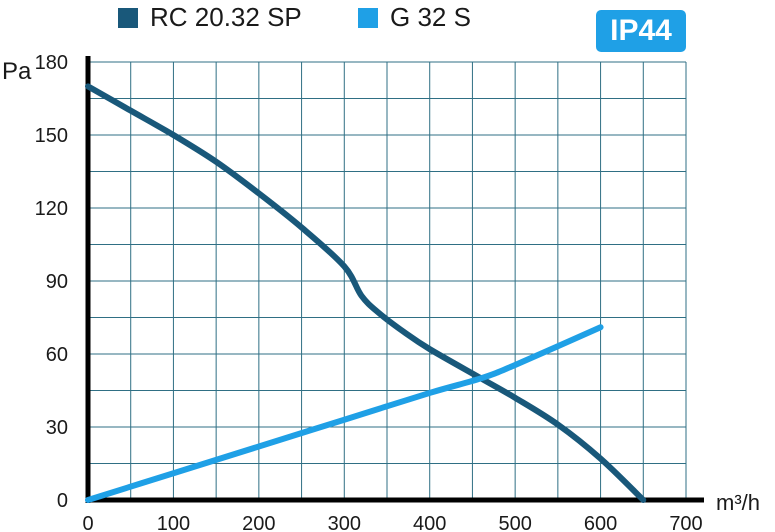 The height and width of the screenshot is (532, 775). I want to click on y-tick-label: 60, so click(57, 355).